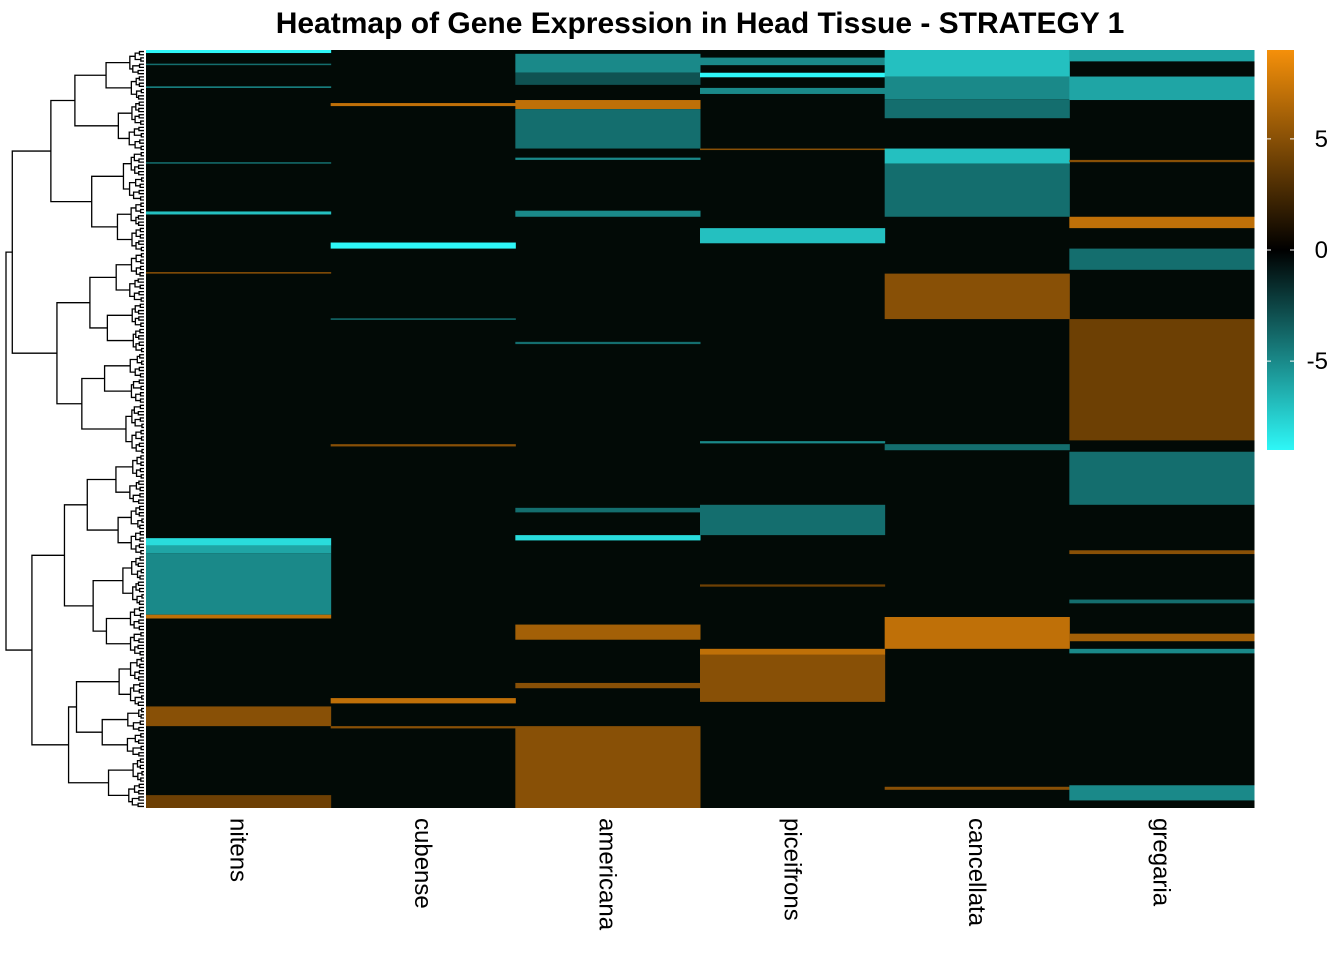 The width and height of the screenshot is (1344, 960). Describe the element at coordinates (1280, 250) in the screenshot. I see `color-legend-bar` at that location.